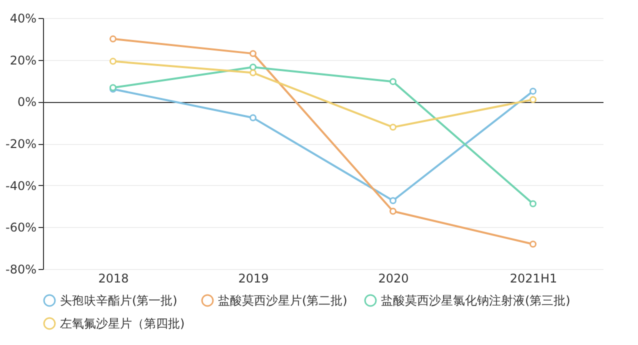 The width and height of the screenshot is (638, 345). What do you see at coordinates (122, 323) in the screenshot?
I see `legend-label: 左氧氟沙星片（第四批)` at bounding box center [122, 323].